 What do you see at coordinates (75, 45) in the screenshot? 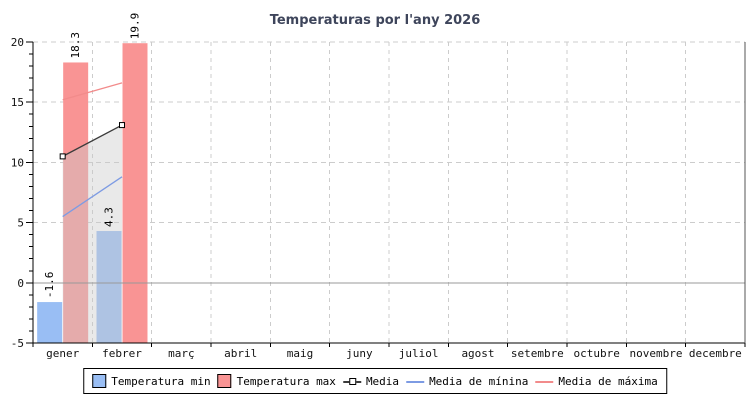
I see `bar-value-label: 18.3` at bounding box center [75, 45].